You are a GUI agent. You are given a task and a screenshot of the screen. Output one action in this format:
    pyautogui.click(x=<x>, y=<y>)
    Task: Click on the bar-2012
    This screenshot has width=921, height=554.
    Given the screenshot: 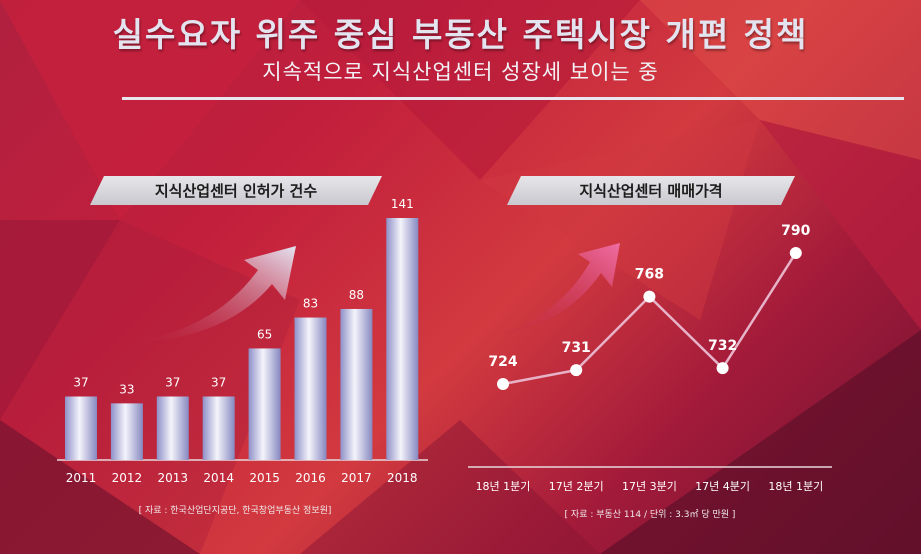 What is the action you would take?
    pyautogui.click(x=126, y=431)
    